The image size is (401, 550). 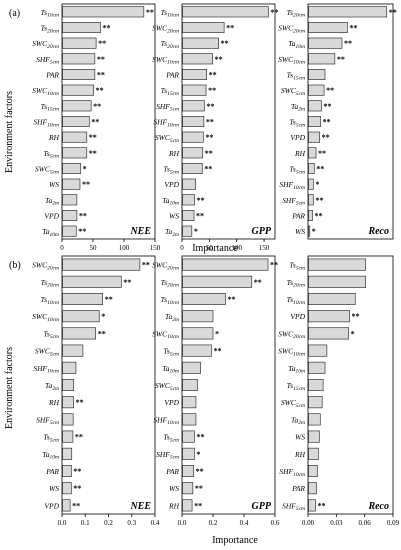 I want to click on category-label: Ta10m, so click(x=170, y=201).